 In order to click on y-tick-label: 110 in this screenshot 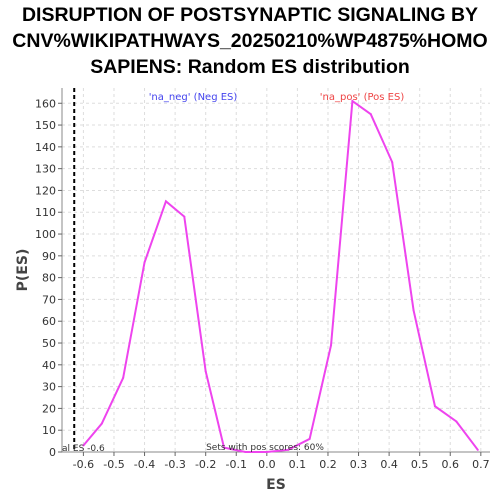, I will do `click(45, 212)`.